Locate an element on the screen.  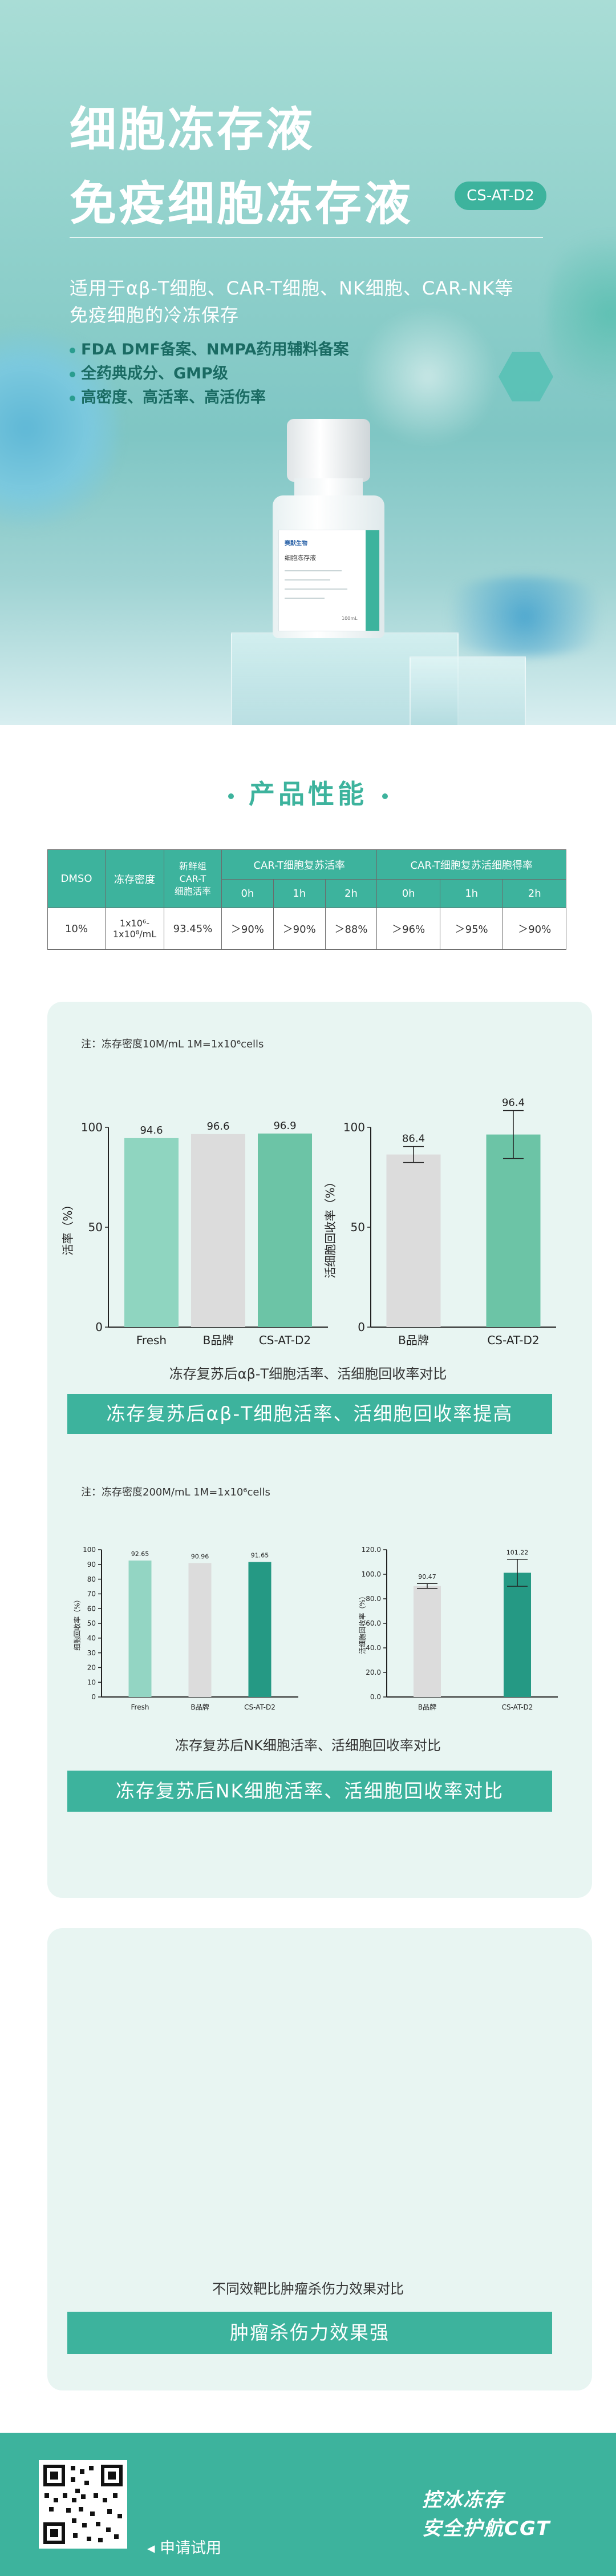
hero-bullet-2: 全药典成分、GMP级 is located at coordinates (149, 372).